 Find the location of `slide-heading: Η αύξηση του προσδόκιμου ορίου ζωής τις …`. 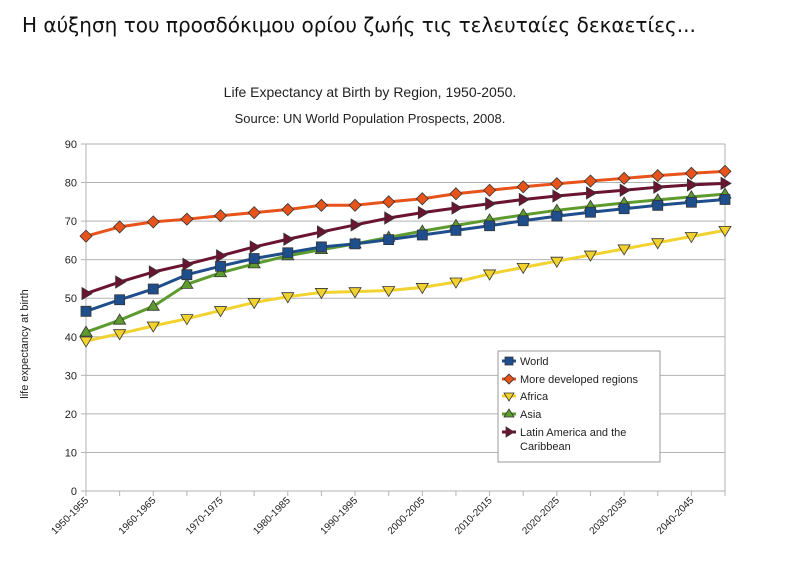

slide-heading: Η αύξηση του προσδόκιμου ορίου ζωής τις … is located at coordinates (359, 25).